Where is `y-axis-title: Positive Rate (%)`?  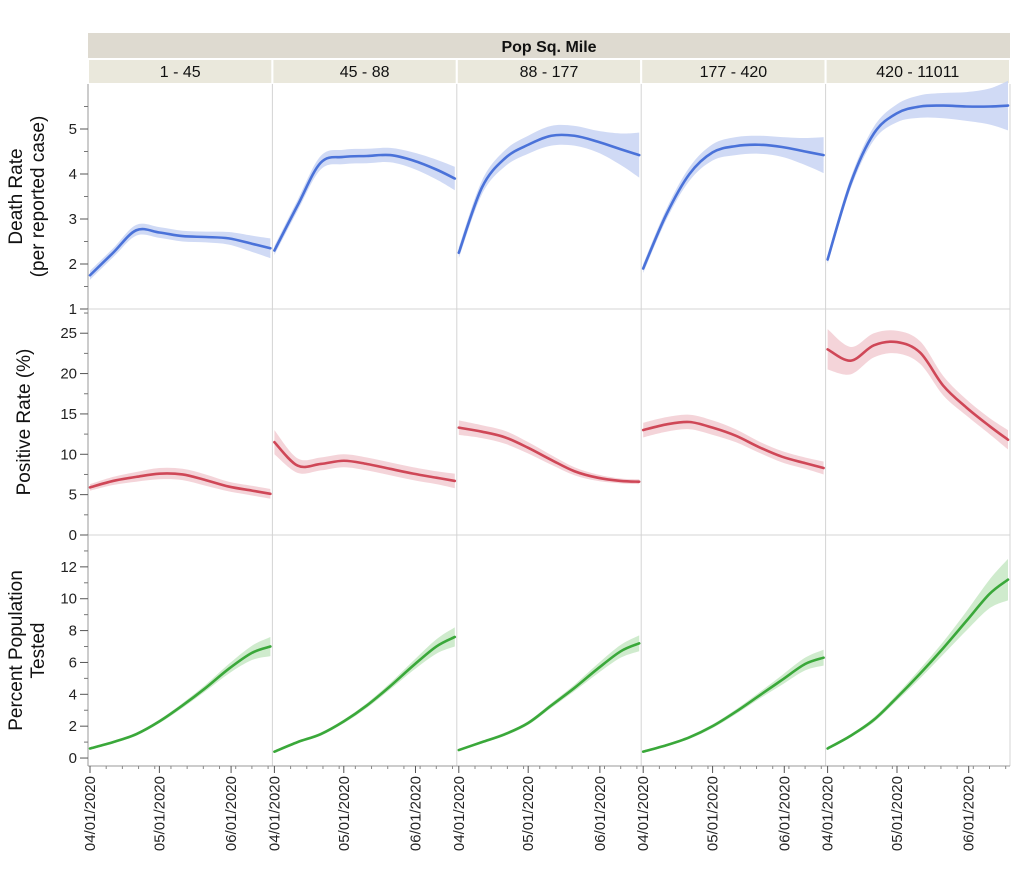
y-axis-title: Positive Rate (%) is located at coordinates (24, 422).